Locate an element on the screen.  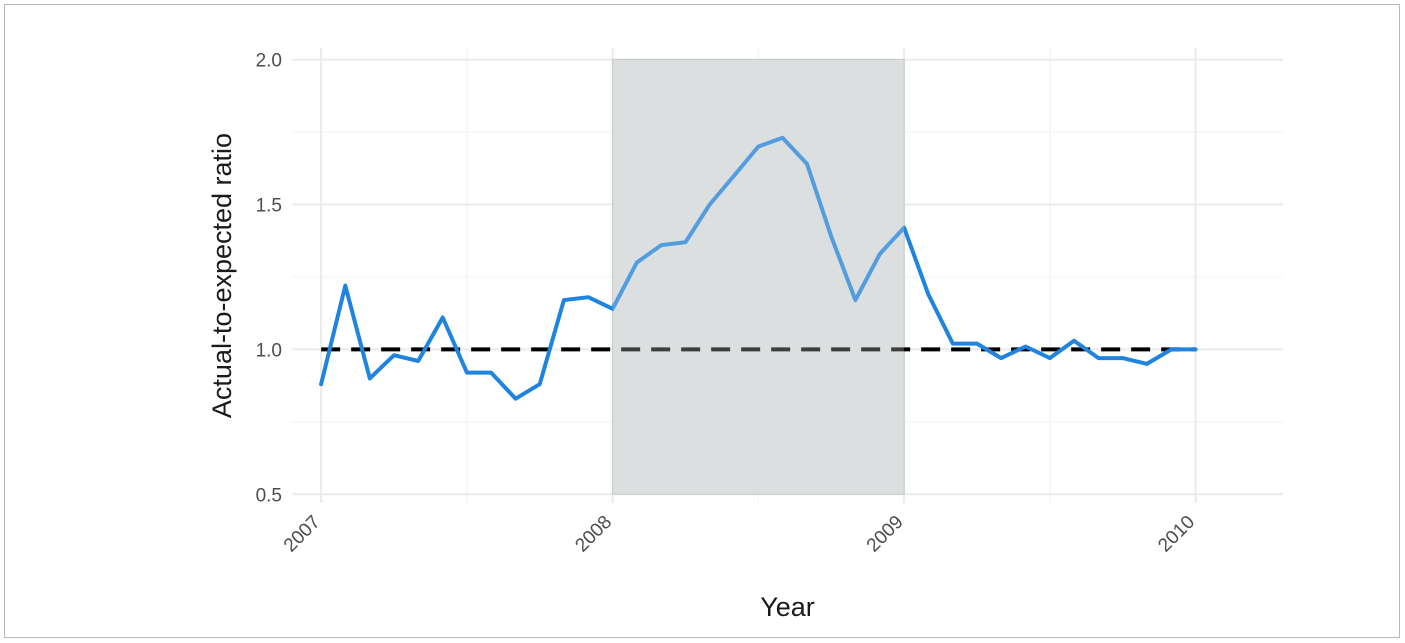
y-tick-label: 2.0 is located at coordinates (269, 61).